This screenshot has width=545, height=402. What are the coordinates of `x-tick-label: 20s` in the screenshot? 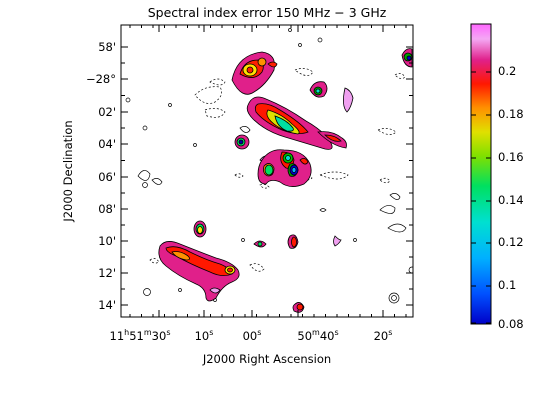 It's located at (383, 335).